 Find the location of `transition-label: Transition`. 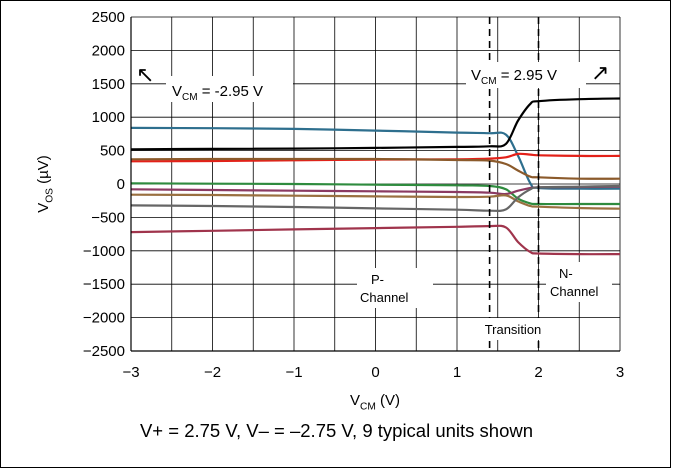

transition-label: Transition is located at coordinates (513, 329).